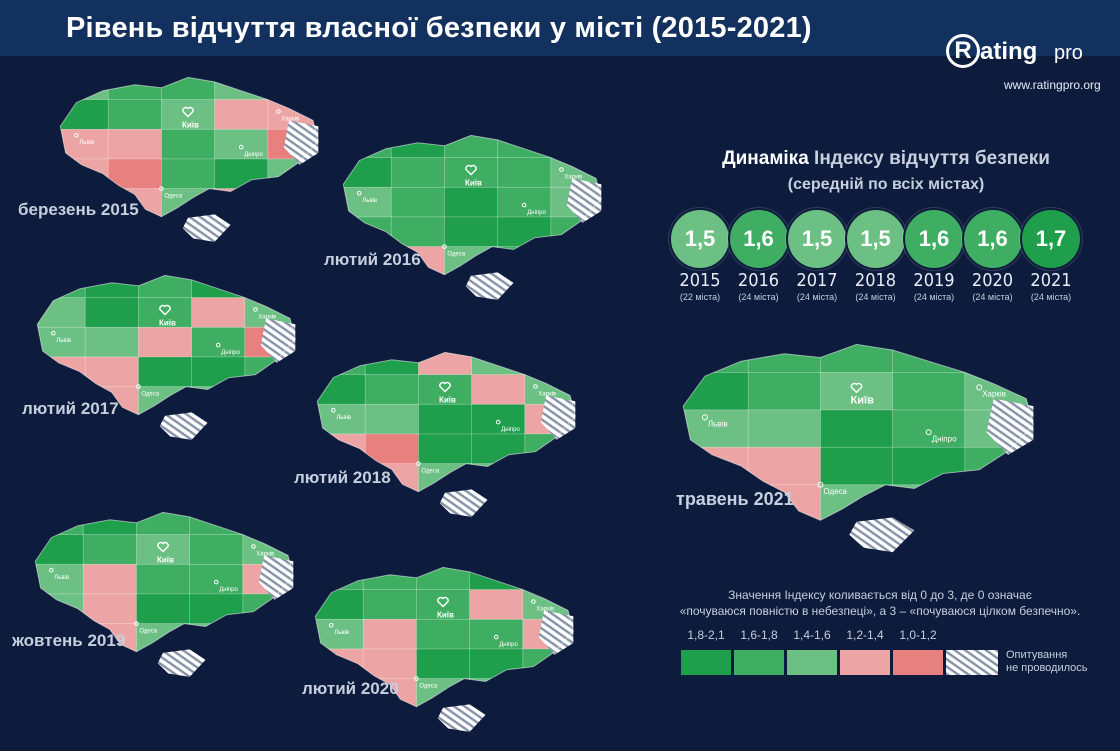 The image size is (1120, 751). What do you see at coordinates (979, 387) in the screenshot?
I see `city-dot-kharkiv` at bounding box center [979, 387].